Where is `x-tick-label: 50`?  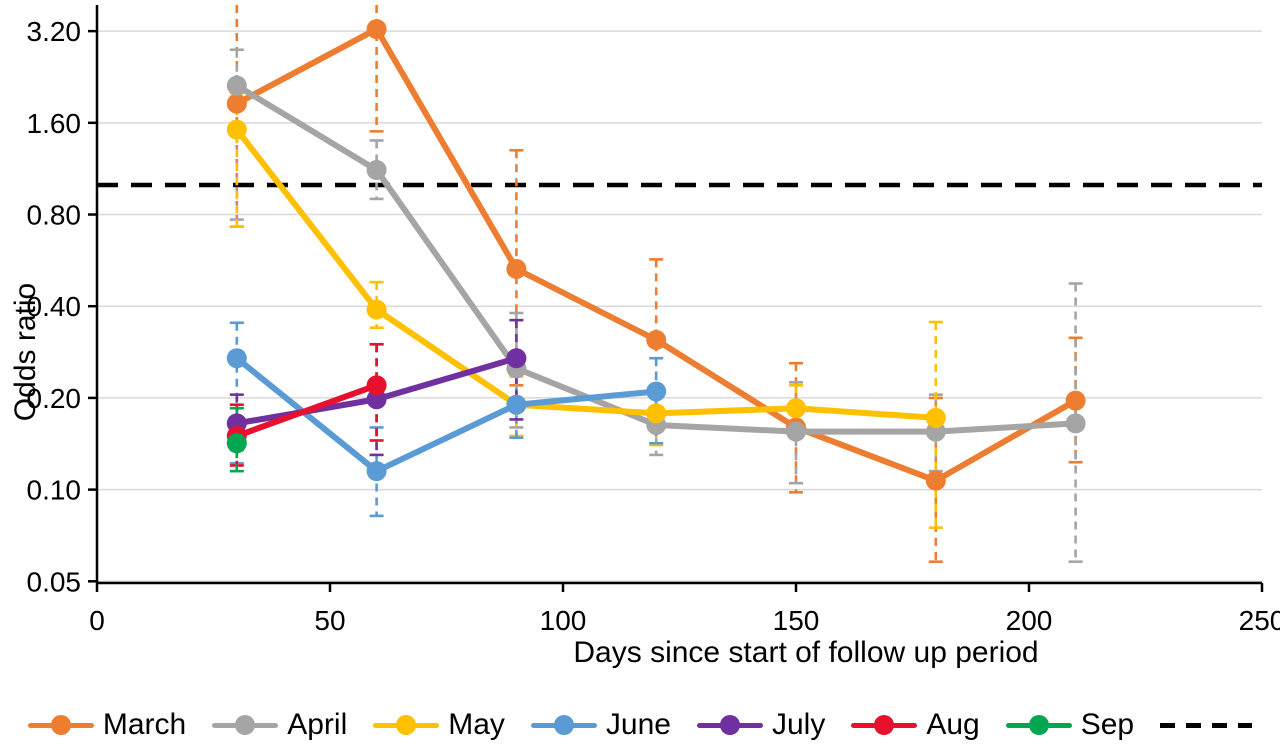
x-tick-label: 50 is located at coordinates (329, 620).